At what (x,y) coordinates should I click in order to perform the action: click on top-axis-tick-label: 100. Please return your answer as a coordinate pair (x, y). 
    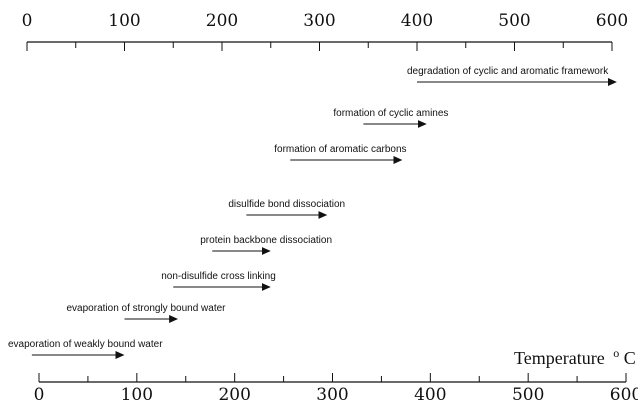
    Looking at the image, I should click on (124, 21).